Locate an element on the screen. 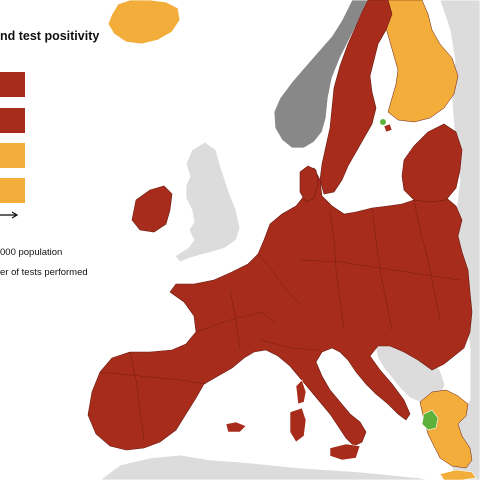 Image resolution: width=480 pixels, height=480 pixels. sardinia is located at coordinates (298, 425).